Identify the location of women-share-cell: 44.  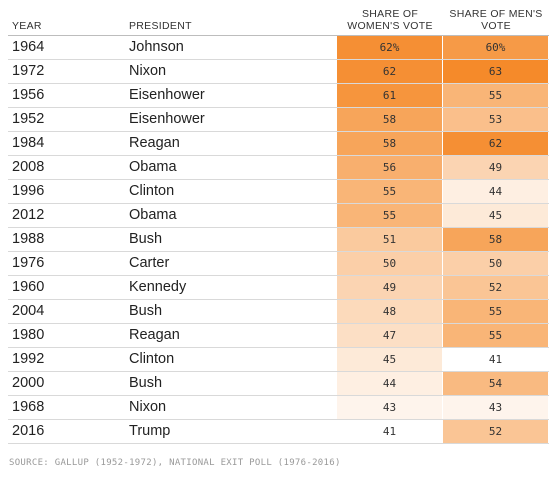
(389, 383).